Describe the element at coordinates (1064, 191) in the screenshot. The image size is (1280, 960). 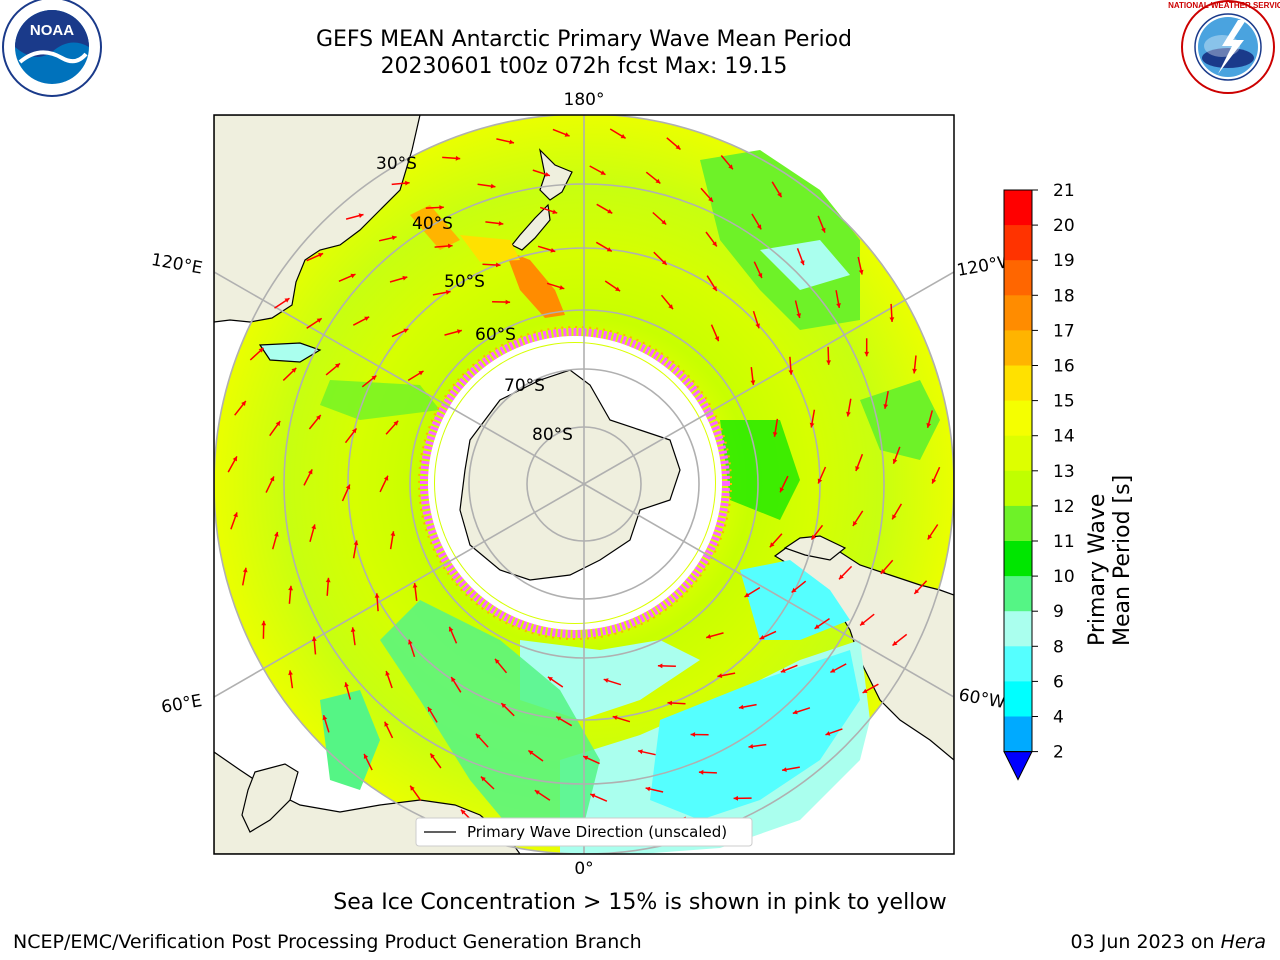
I see `colorbar-tick-label: 21` at that location.